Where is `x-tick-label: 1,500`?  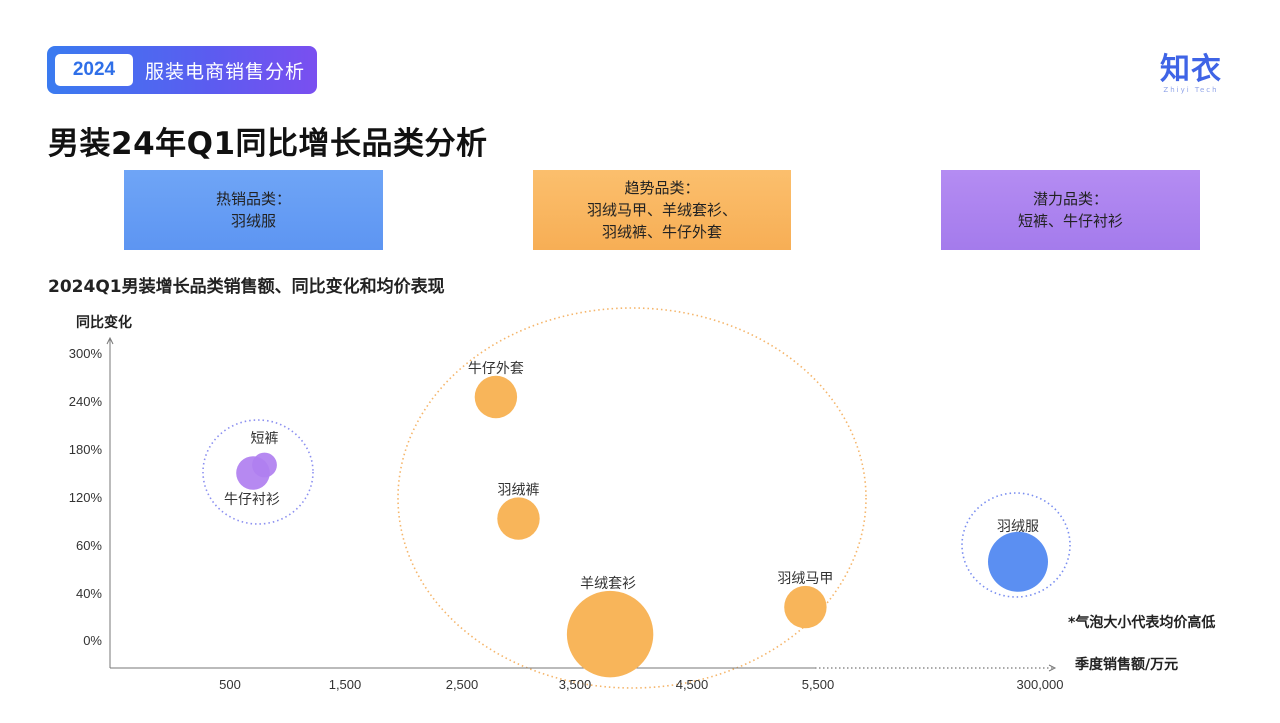
x-tick-label: 1,500 is located at coordinates (345, 684).